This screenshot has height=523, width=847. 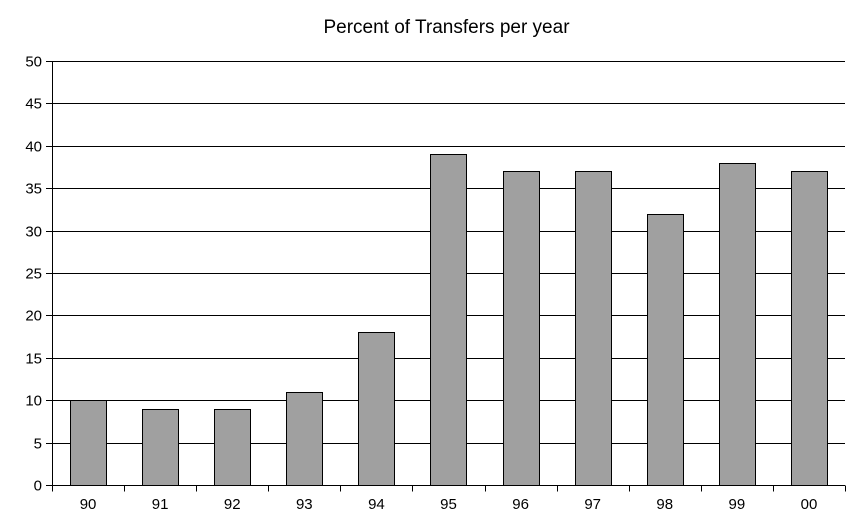 I want to click on x-tick-label-98: 98, so click(x=664, y=504).